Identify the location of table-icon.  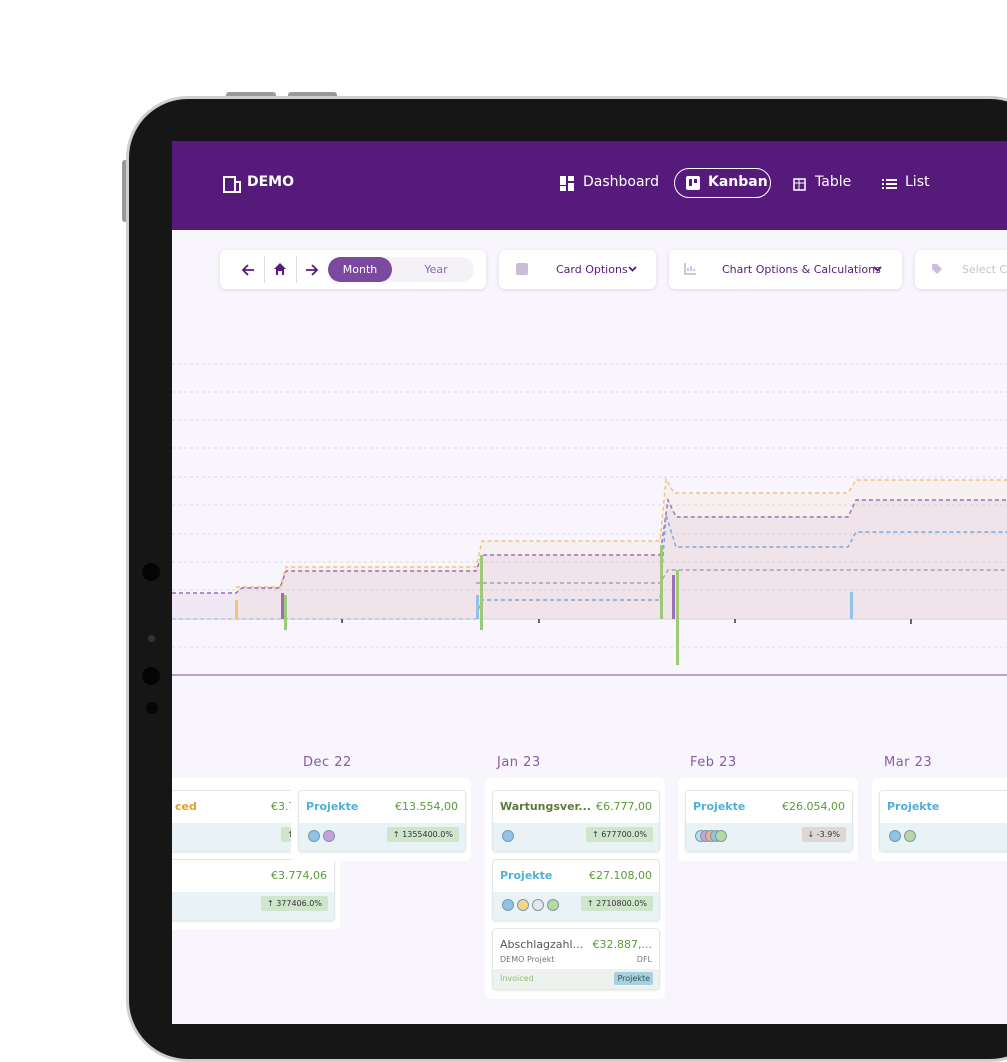
(799, 184).